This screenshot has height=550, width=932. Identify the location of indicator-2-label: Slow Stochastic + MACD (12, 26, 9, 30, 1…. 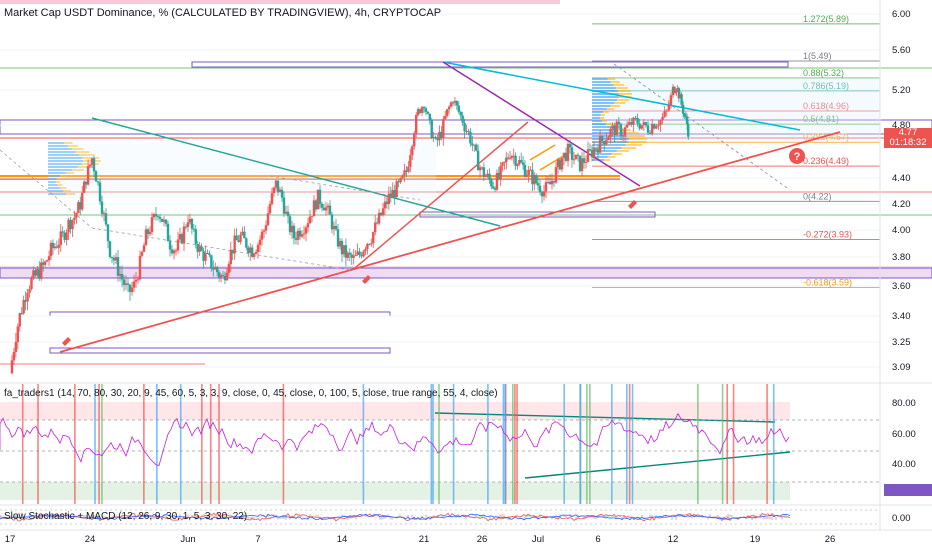
(126, 516).